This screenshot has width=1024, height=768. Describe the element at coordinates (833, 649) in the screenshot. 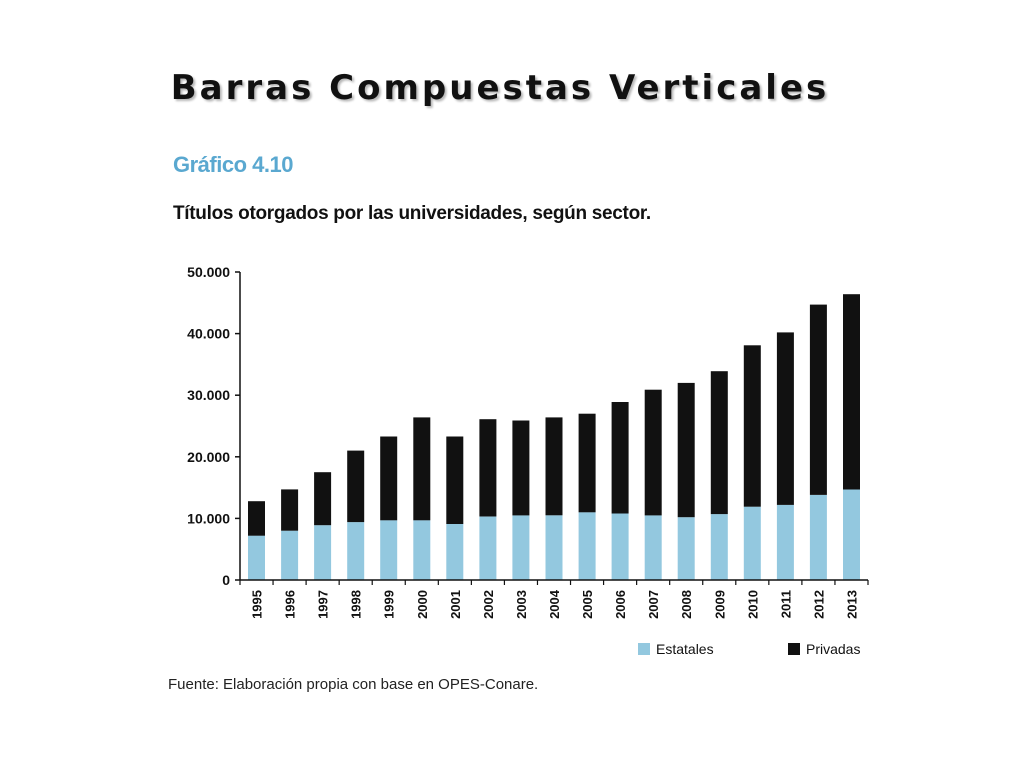

I see `legend-label-privadas: Privadas` at that location.